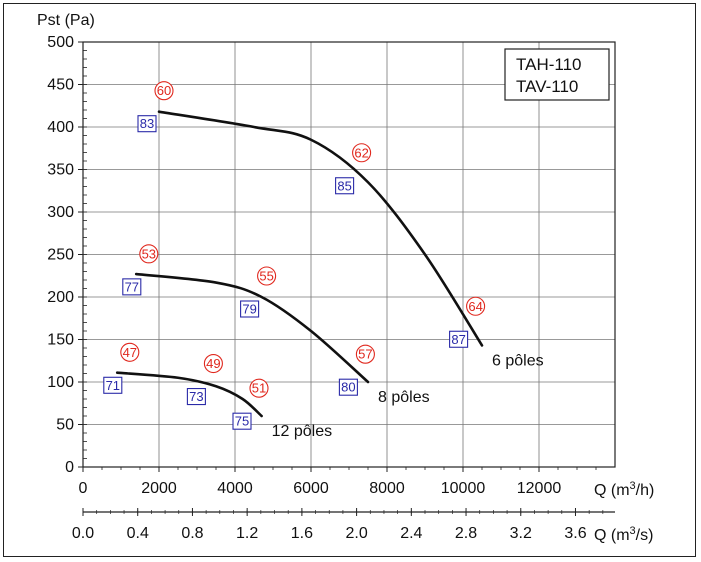  What do you see at coordinates (411, 533) in the screenshot?
I see `x2-tick-label: 2.4` at bounding box center [411, 533].